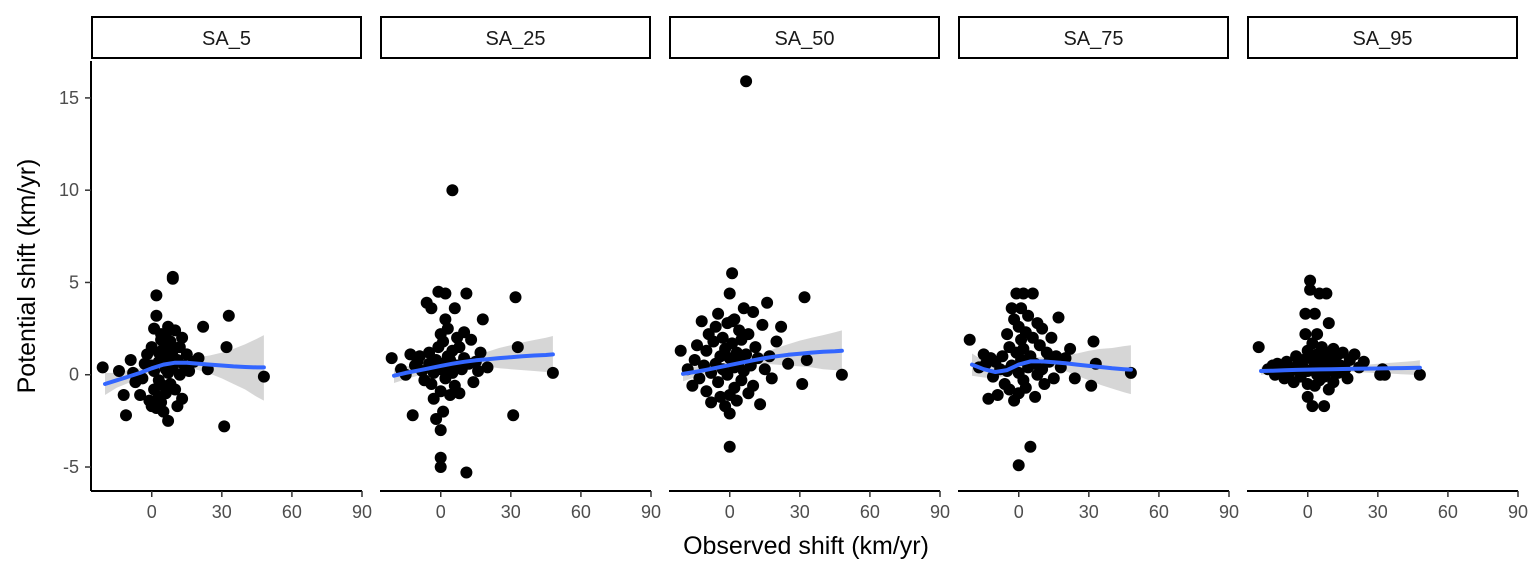 This screenshot has height=576, width=1536. Describe the element at coordinates (806, 546) in the screenshot. I see `x-axis-title: Observed shift (km/yr)` at that location.